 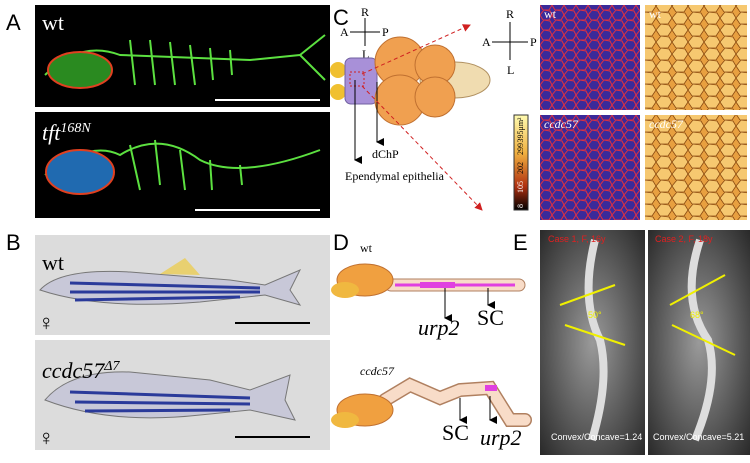 I want to click on label: ccdc57, so click(x=377, y=371).